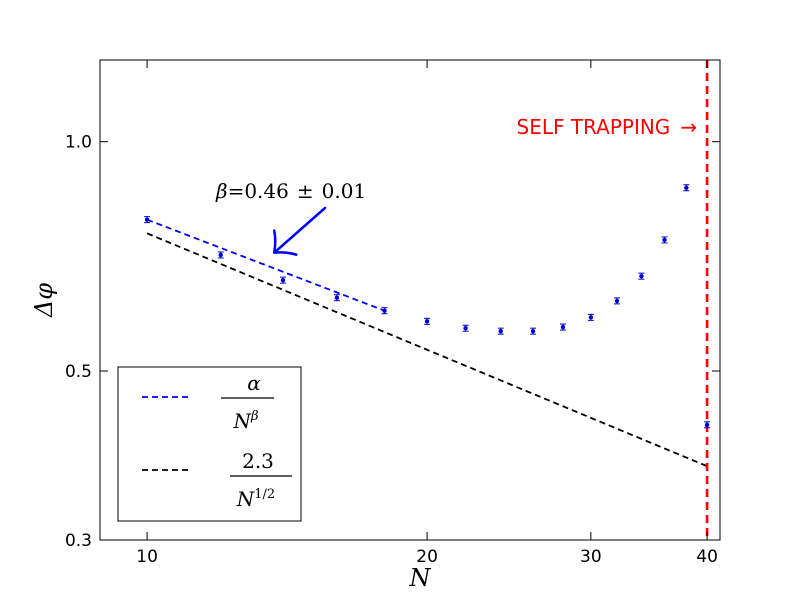 This screenshot has height=600, width=800. I want to click on beta-eq: =, so click(236, 191).